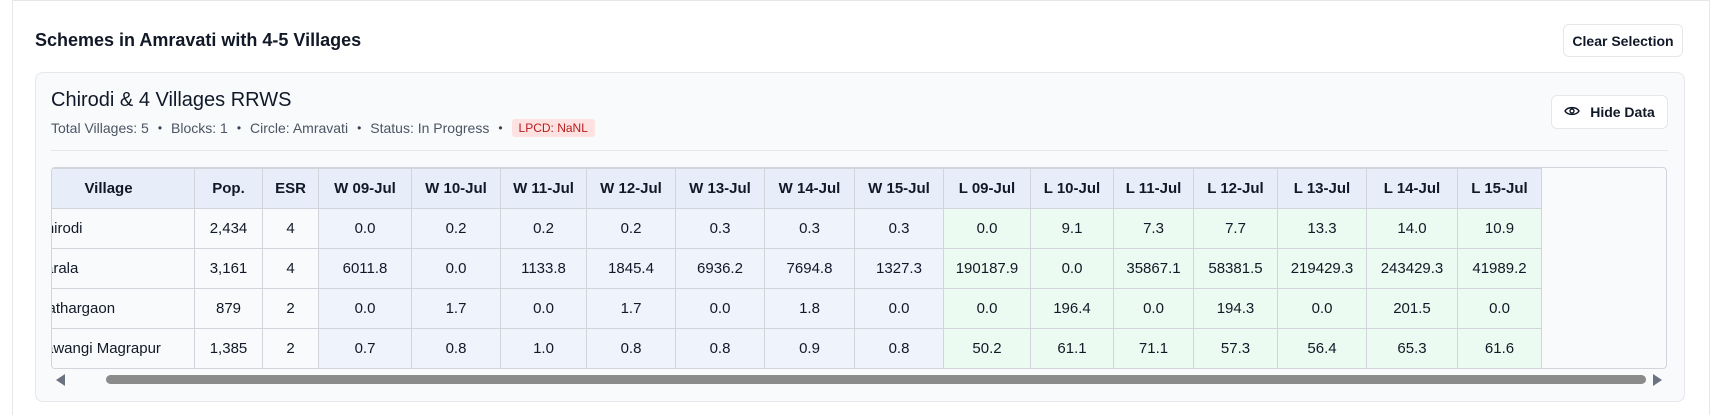 This screenshot has height=415, width=1718. Describe the element at coordinates (1072, 188) in the screenshot. I see `col-header: L 10-Jul` at that location.